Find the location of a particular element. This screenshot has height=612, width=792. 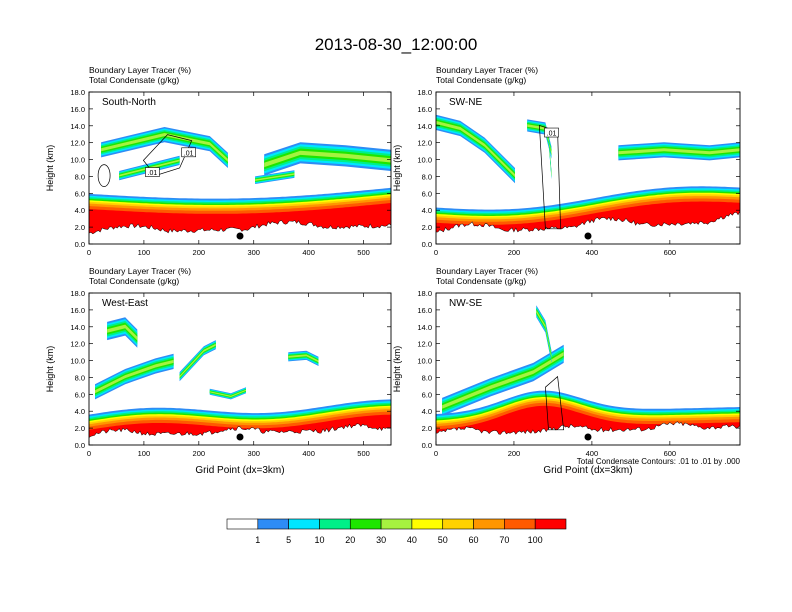

panel-sn-title-line-0: Boundary Layer Tracer (%) is located at coordinates (140, 70).